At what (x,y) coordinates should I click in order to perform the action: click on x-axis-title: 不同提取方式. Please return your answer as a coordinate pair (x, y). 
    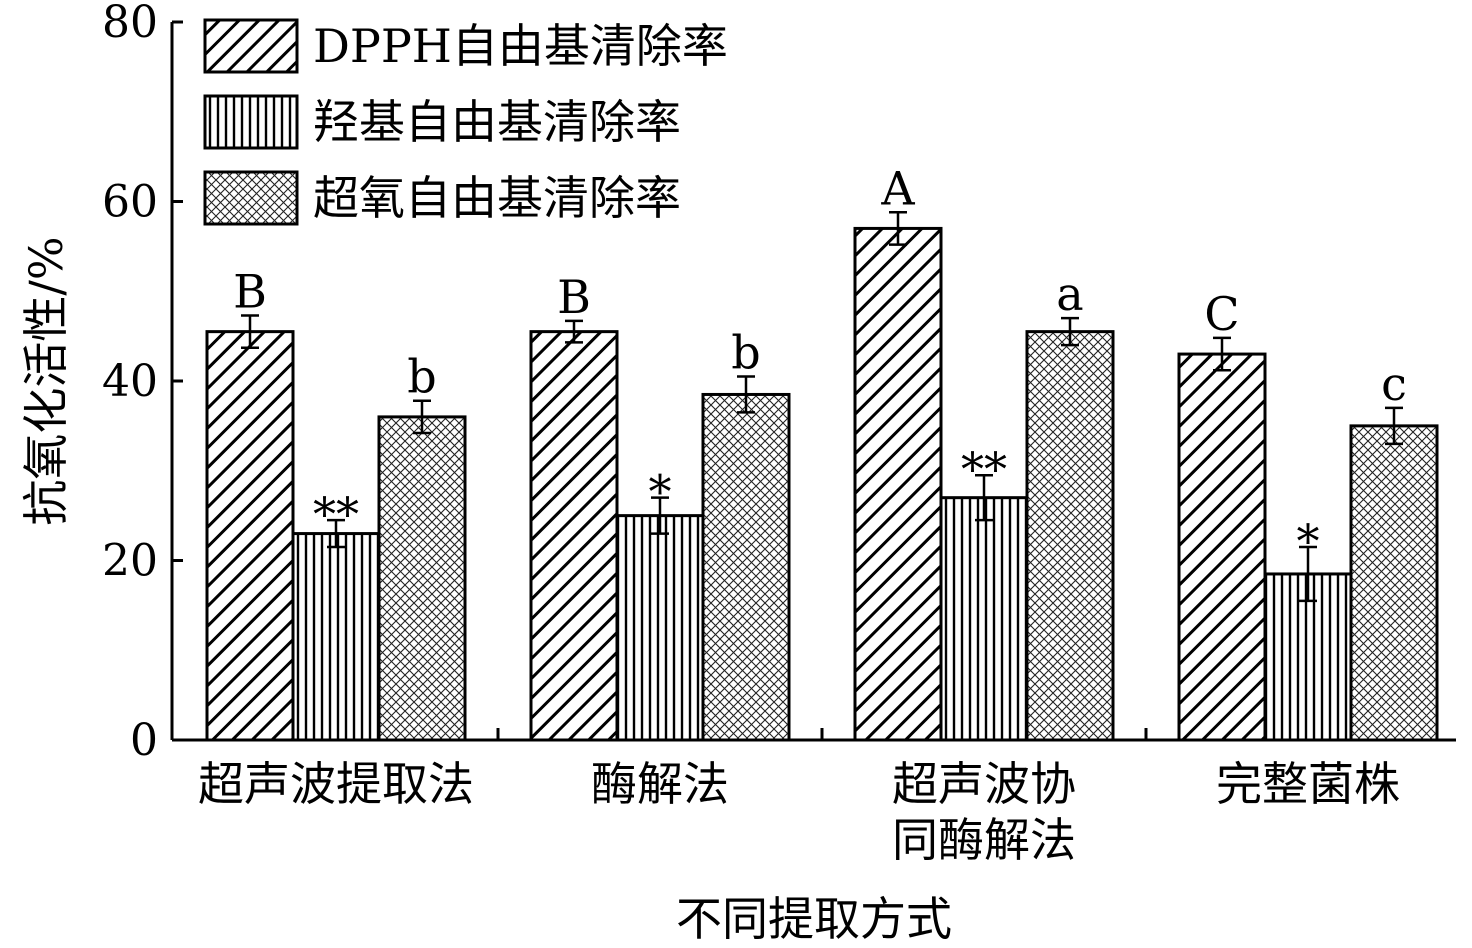
    Looking at the image, I should click on (814, 919).